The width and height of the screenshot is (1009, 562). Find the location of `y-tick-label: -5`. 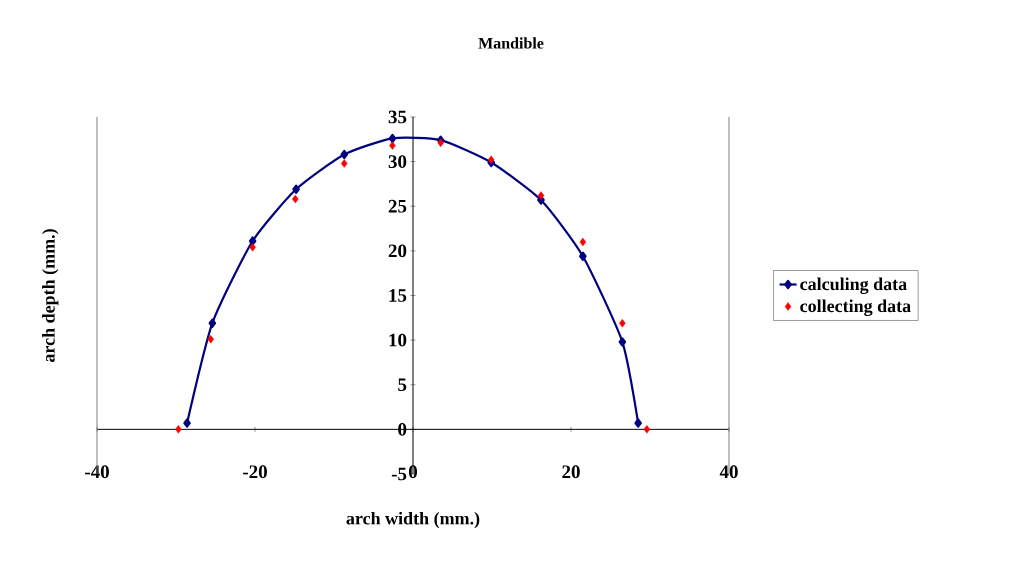

y-tick-label: -5 is located at coordinates (399, 474).